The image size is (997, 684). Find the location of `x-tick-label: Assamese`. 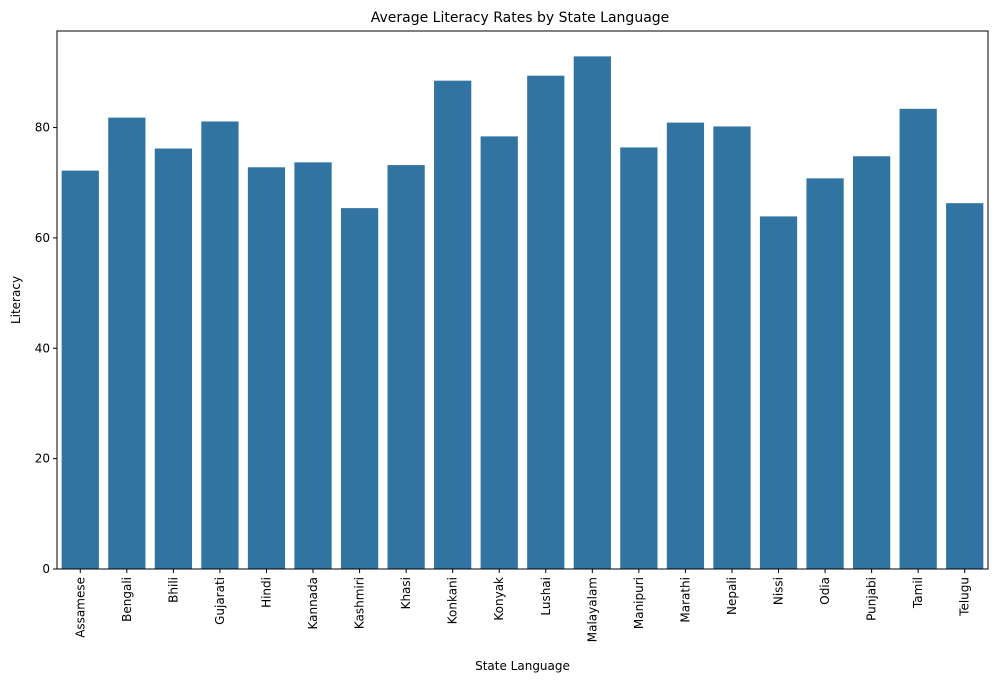

x-tick-label: Assamese is located at coordinates (80, 607).